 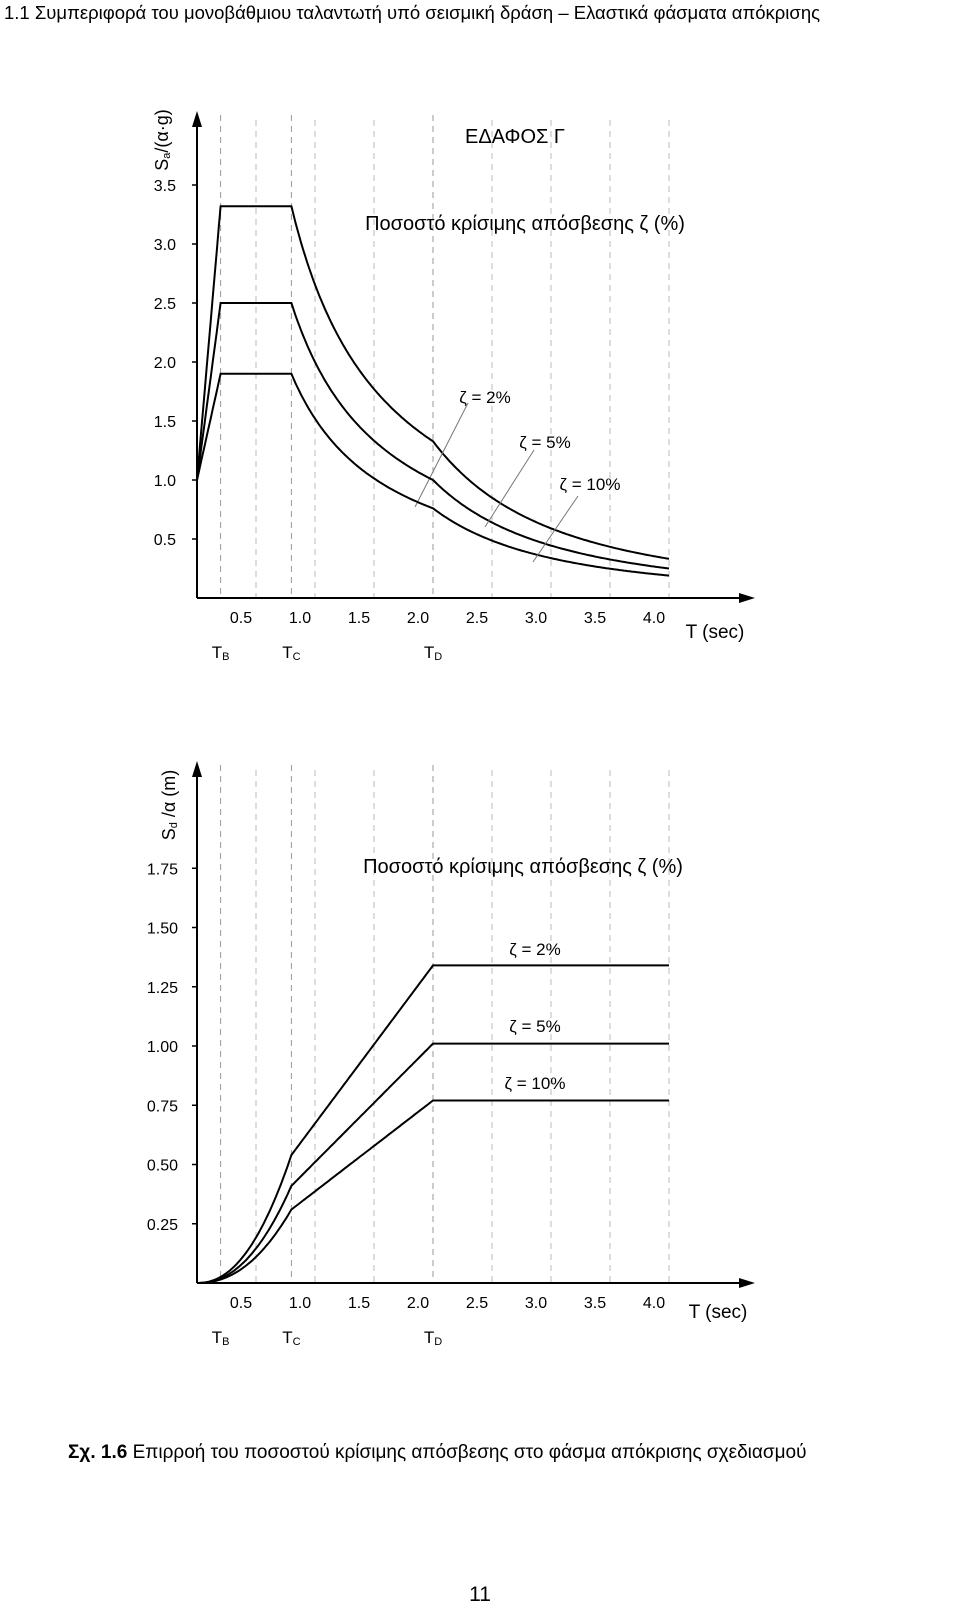 What do you see at coordinates (98, 1452) in the screenshot?
I see `figure-caption-label: Σχ. 1.6` at bounding box center [98, 1452].